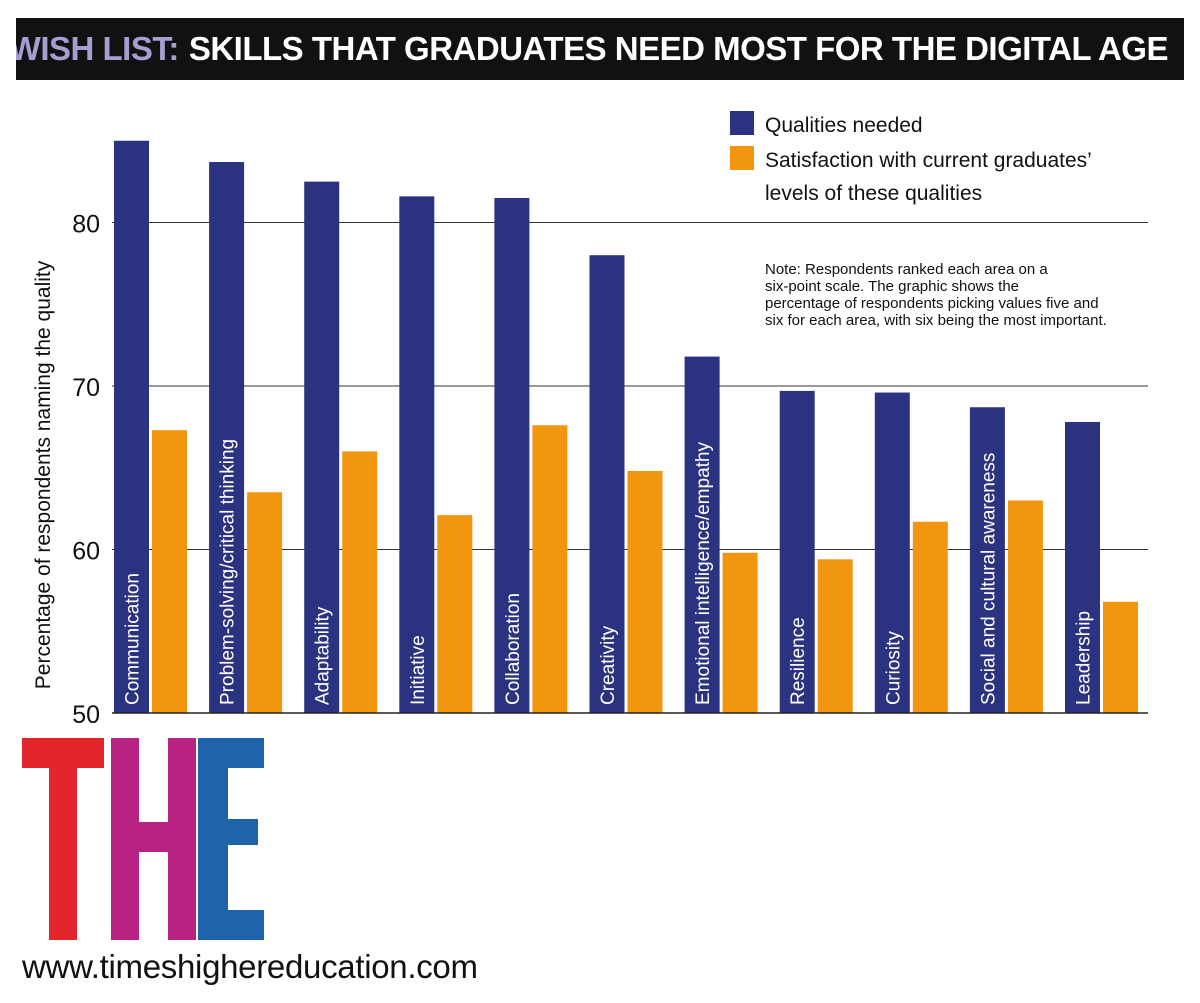 The width and height of the screenshot is (1200, 1003). I want to click on category-label: Problem-solving/critical thinking, so click(228, 572).